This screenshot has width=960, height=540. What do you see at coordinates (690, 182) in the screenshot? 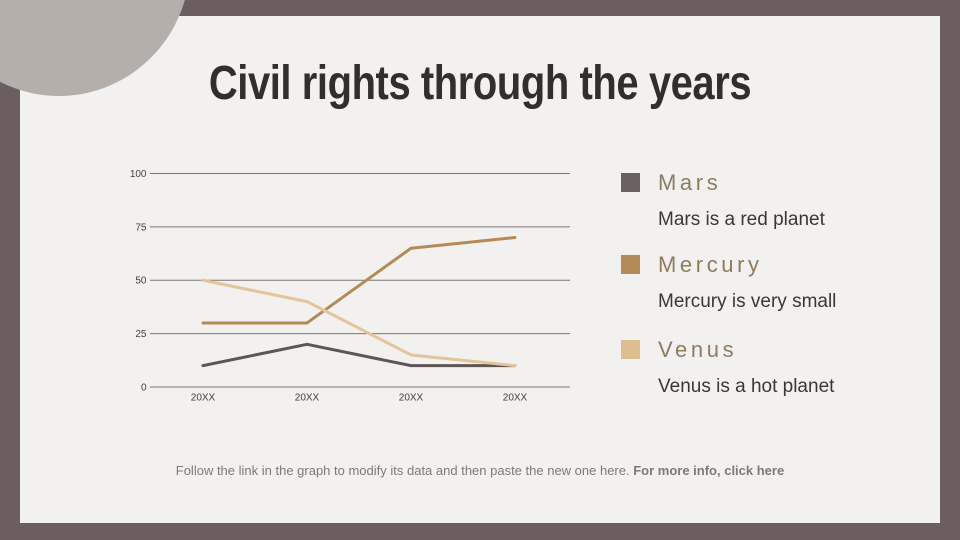
I see `legend-name-mars: Mars` at bounding box center [690, 182].